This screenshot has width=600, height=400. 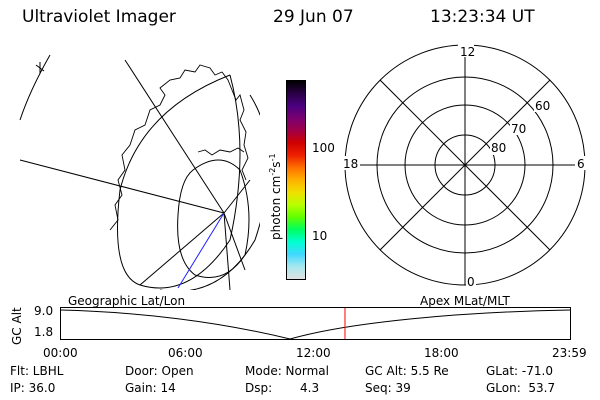 I want to click on timeline-frame, so click(x=315, y=323).